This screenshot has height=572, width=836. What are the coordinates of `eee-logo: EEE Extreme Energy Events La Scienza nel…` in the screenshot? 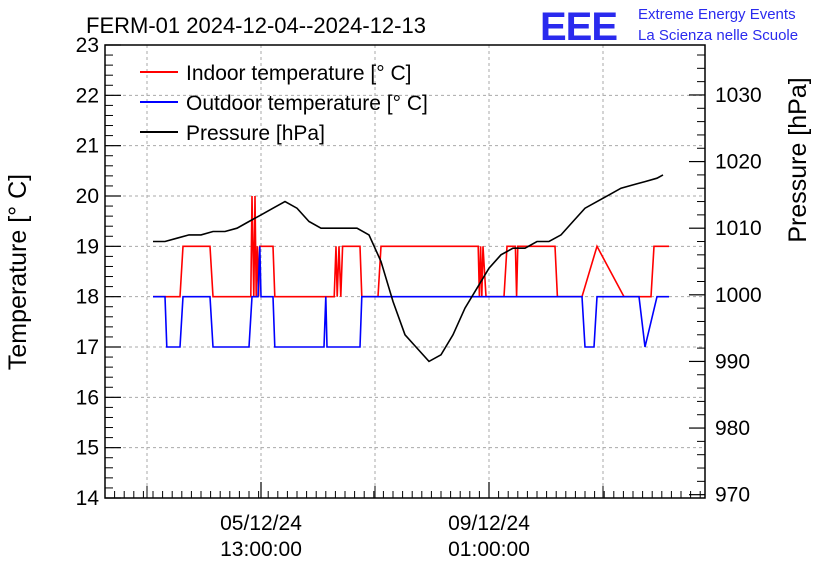 It's located at (669, 27).